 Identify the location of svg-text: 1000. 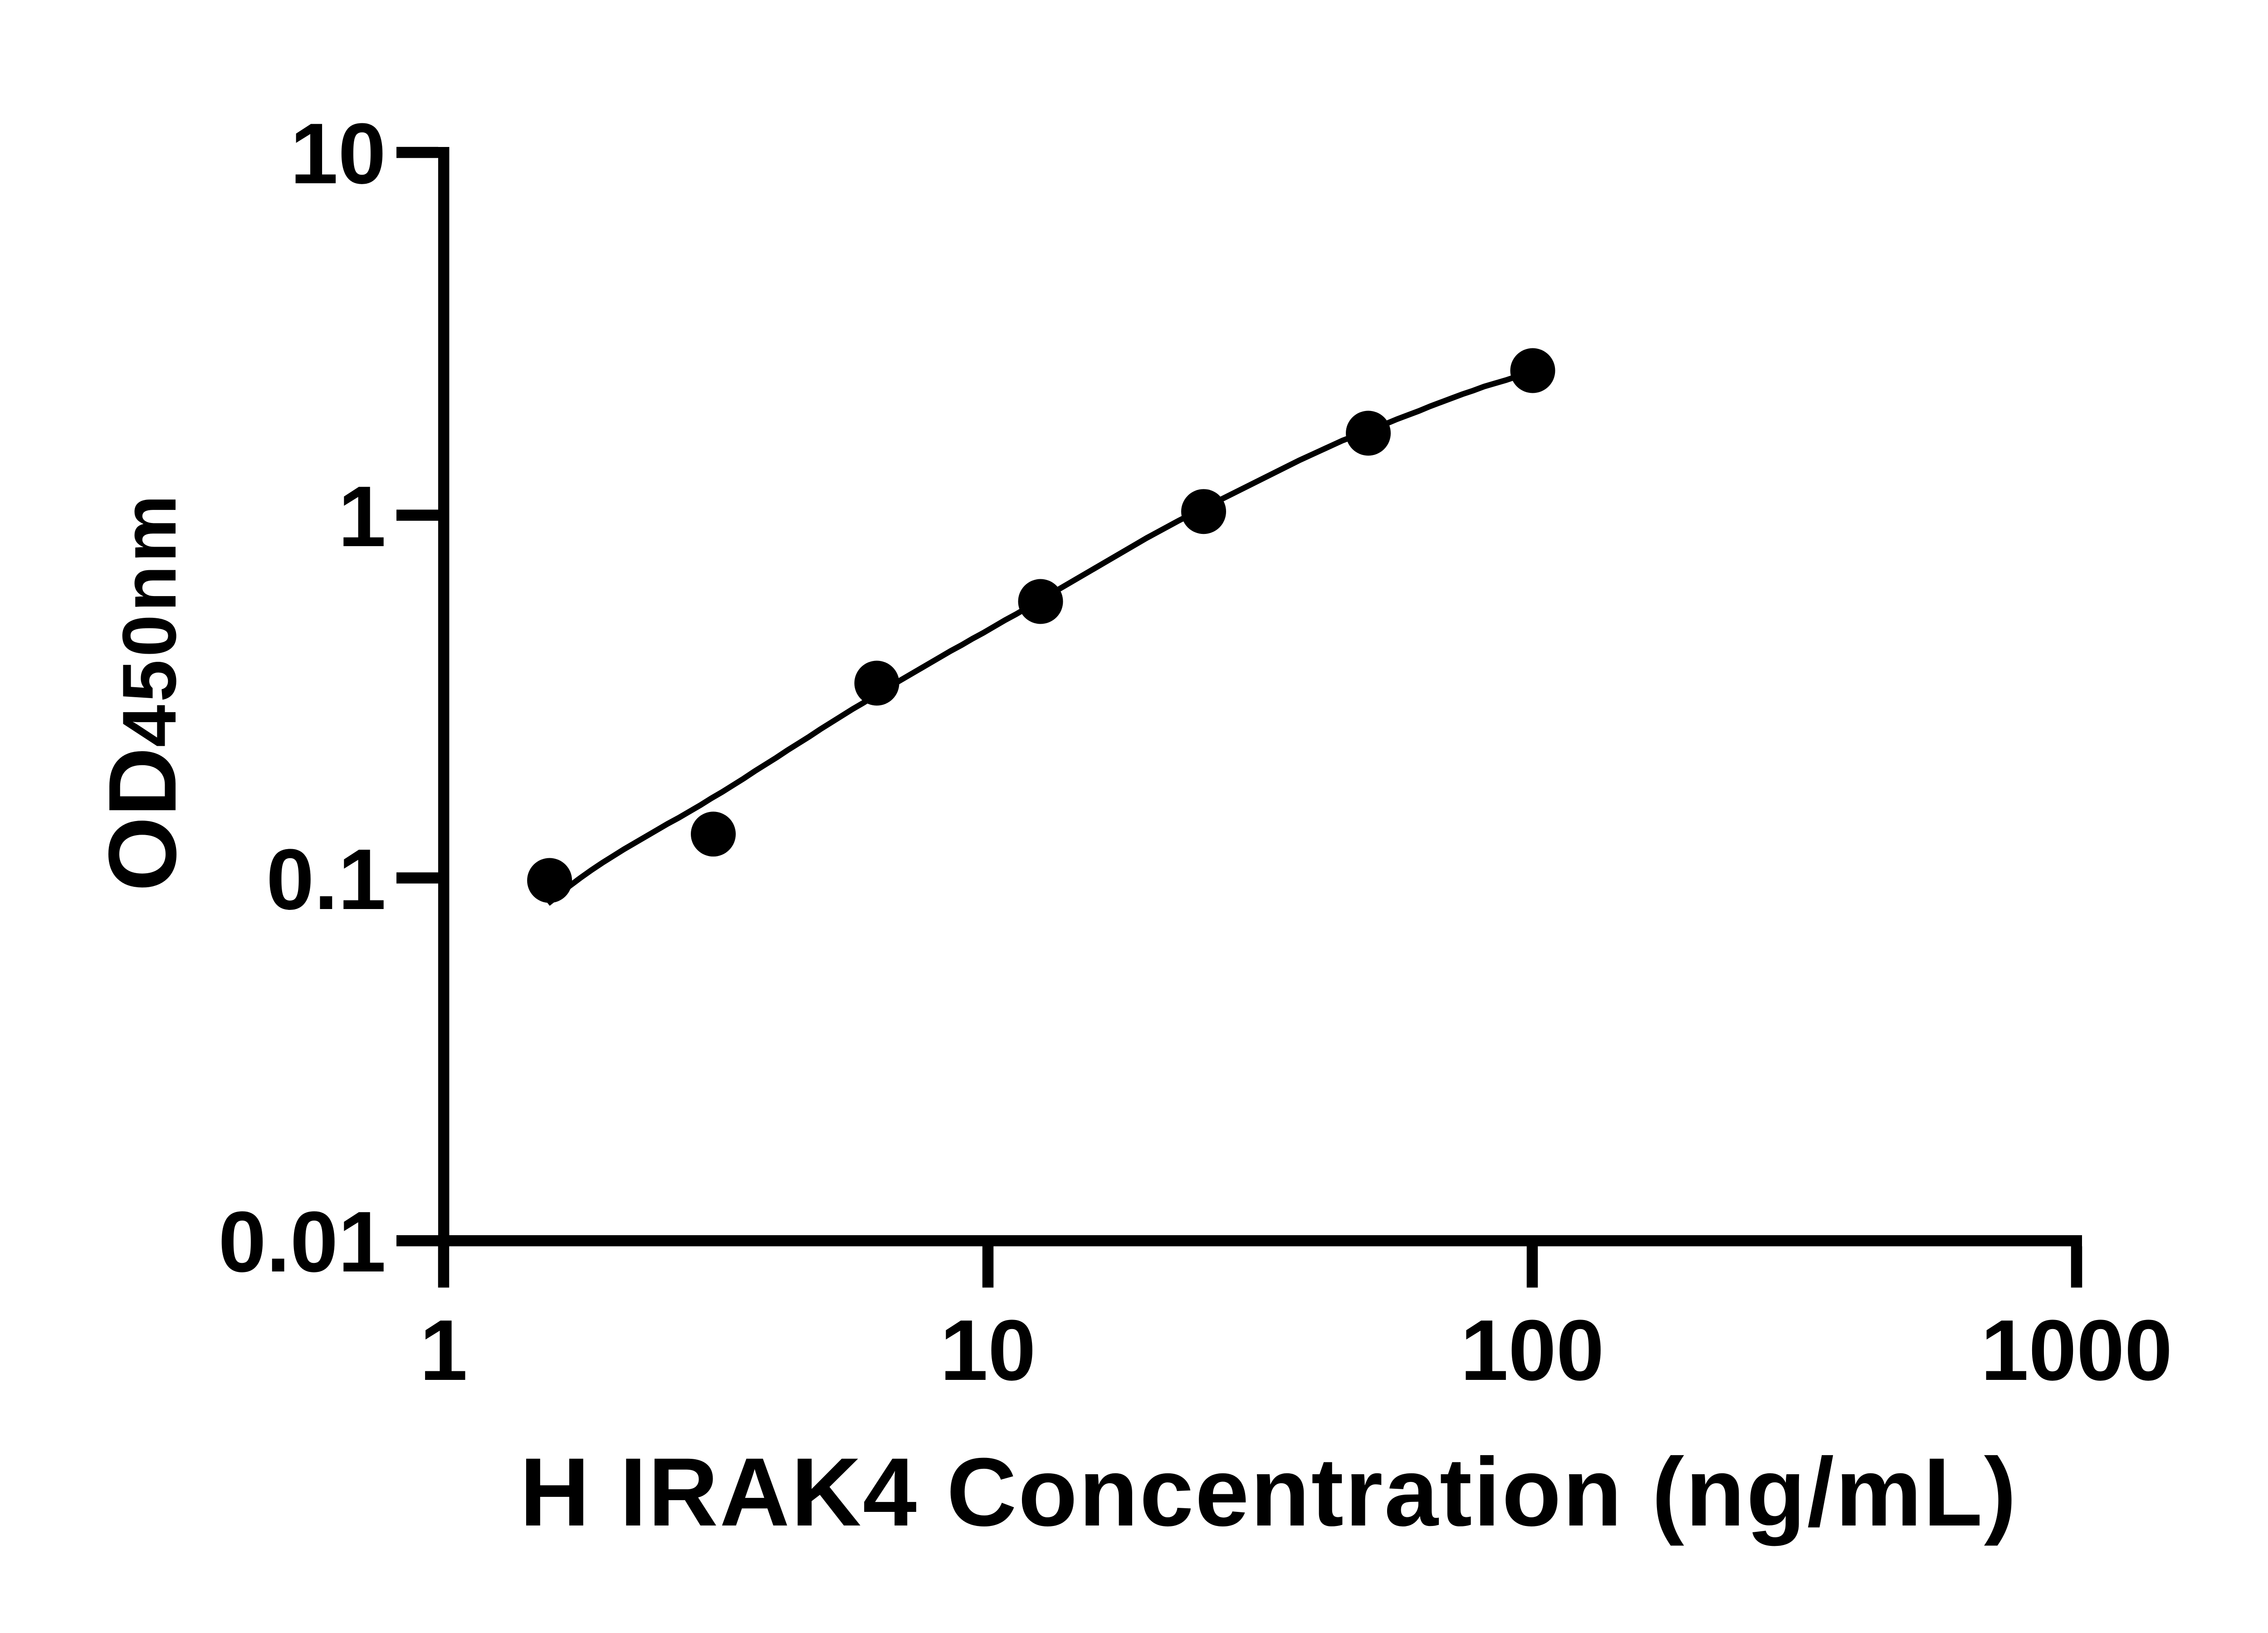
(2077, 1350).